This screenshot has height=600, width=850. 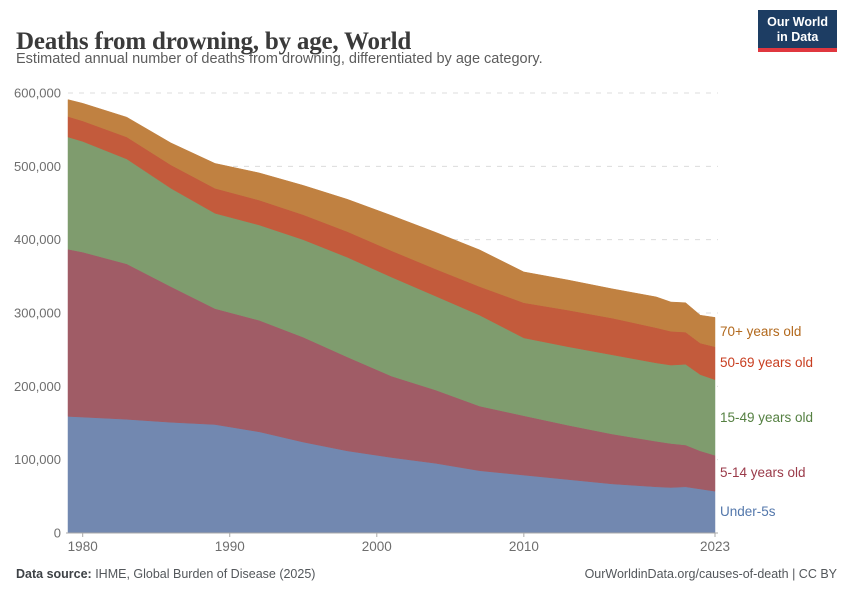 What do you see at coordinates (767, 363) in the screenshot?
I see `legend-label-50-69-years-old: 50-69 years old` at bounding box center [767, 363].